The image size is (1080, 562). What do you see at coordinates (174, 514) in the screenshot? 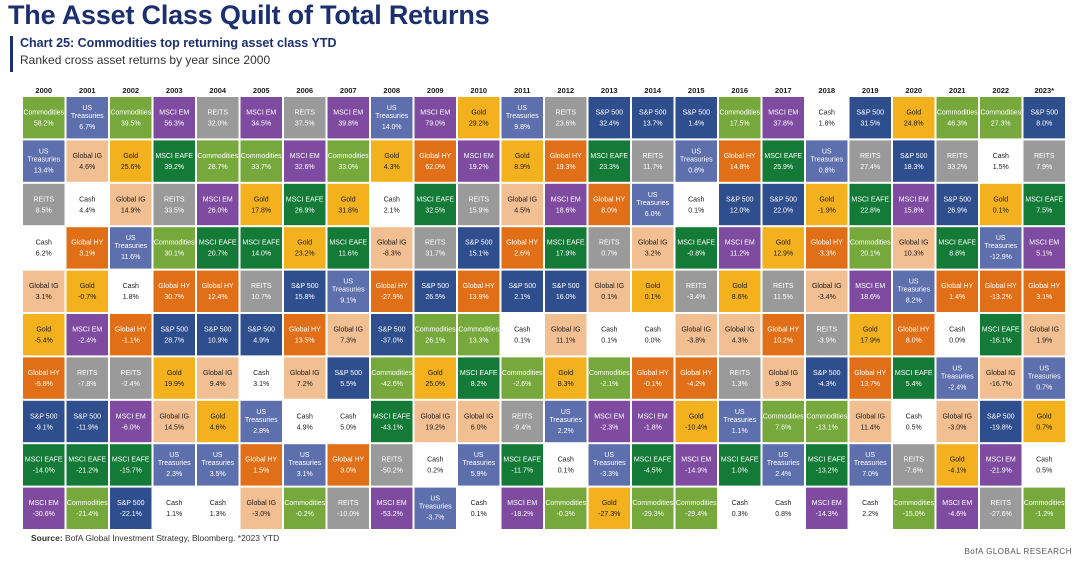
I see `return-value: 1.1%` at bounding box center [174, 514].